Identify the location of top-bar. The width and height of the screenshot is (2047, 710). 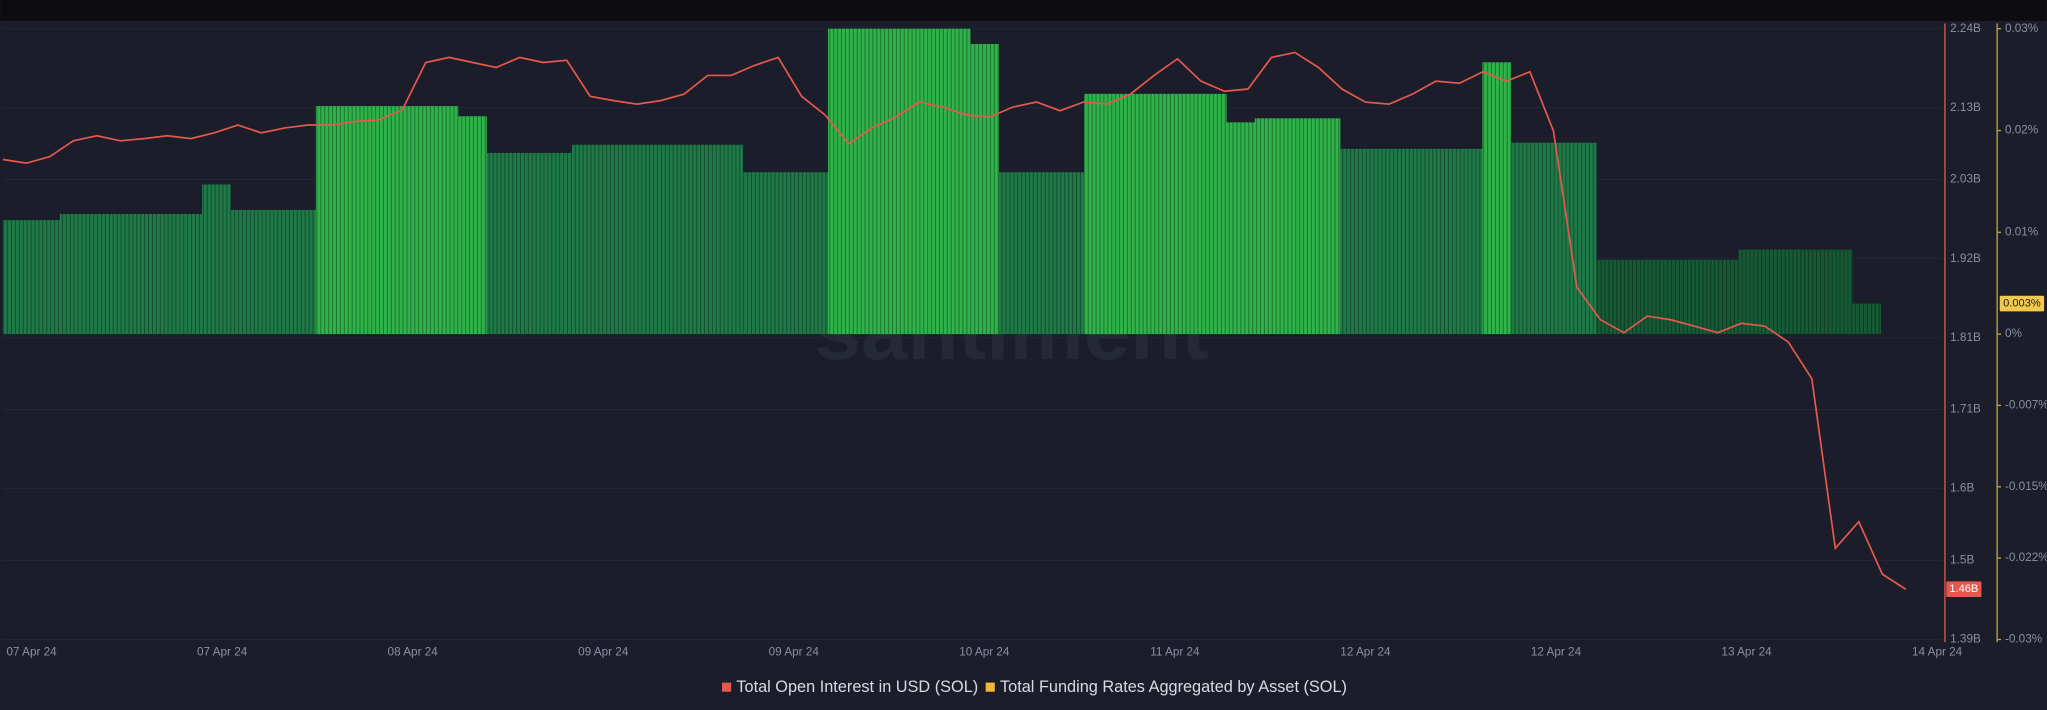
(1023, 10).